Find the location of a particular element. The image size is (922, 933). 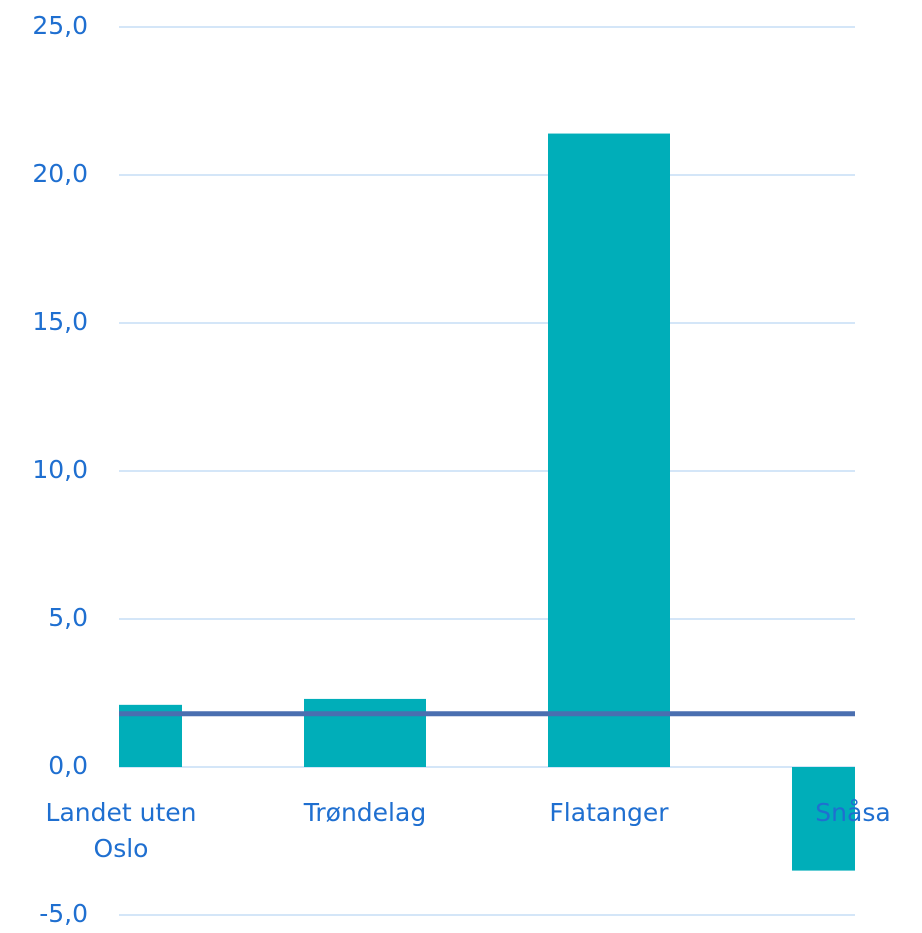

y-tick-label: 25,0 is located at coordinates (60, 25).